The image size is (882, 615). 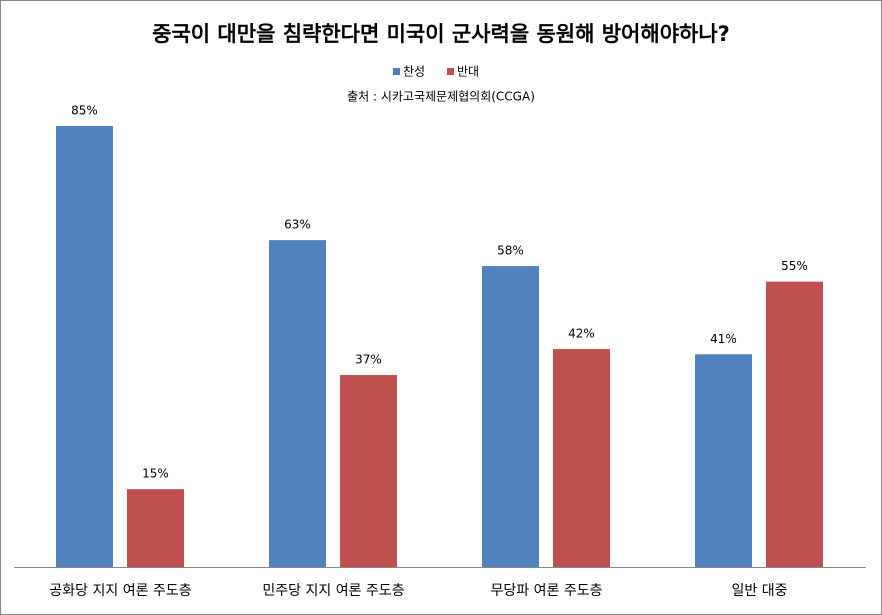 I want to click on data-label: 37%, so click(x=368, y=360).